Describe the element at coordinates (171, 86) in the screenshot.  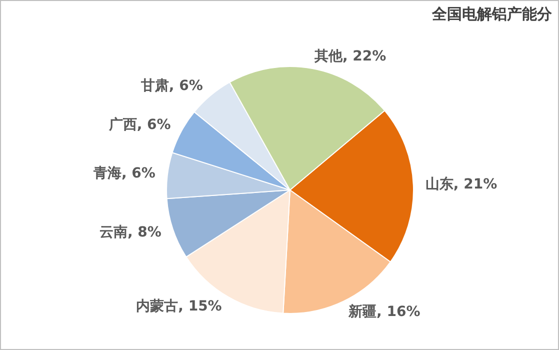
I see `slice-label: 甘肃, 6%` at that location.